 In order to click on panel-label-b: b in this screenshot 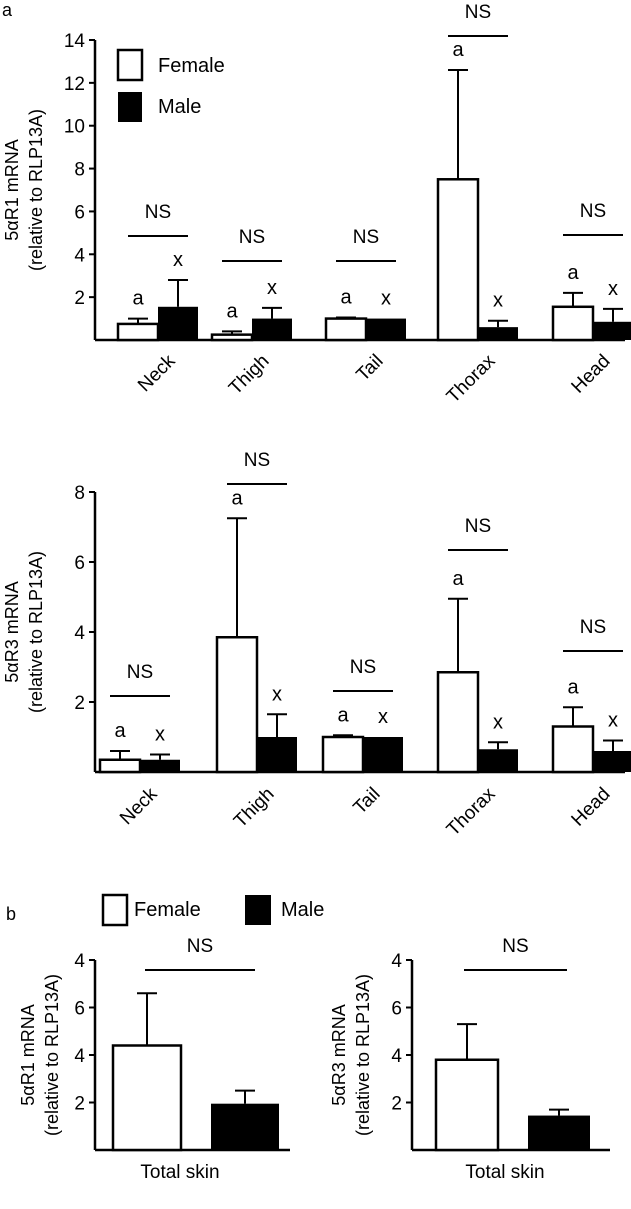, I will do `click(11, 914)`.